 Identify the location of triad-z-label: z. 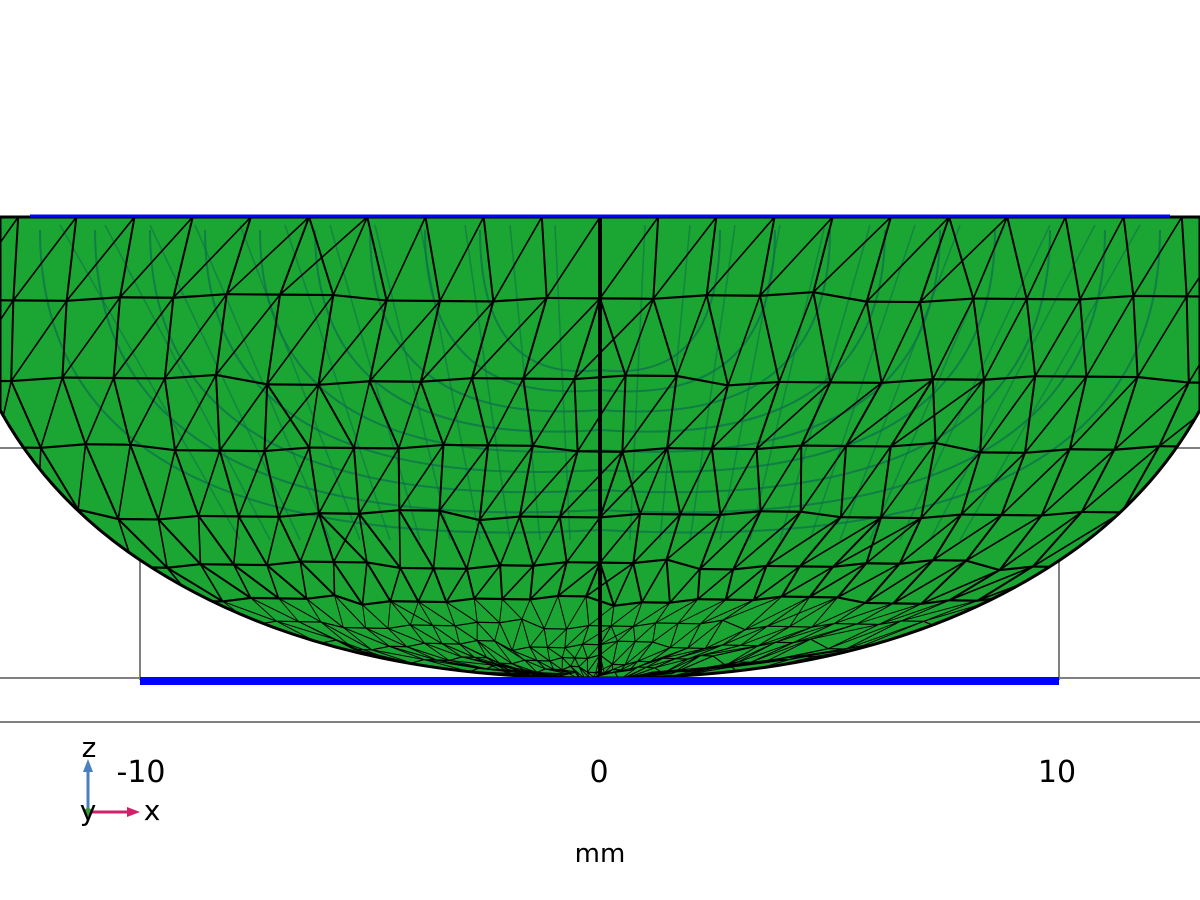
(89, 747).